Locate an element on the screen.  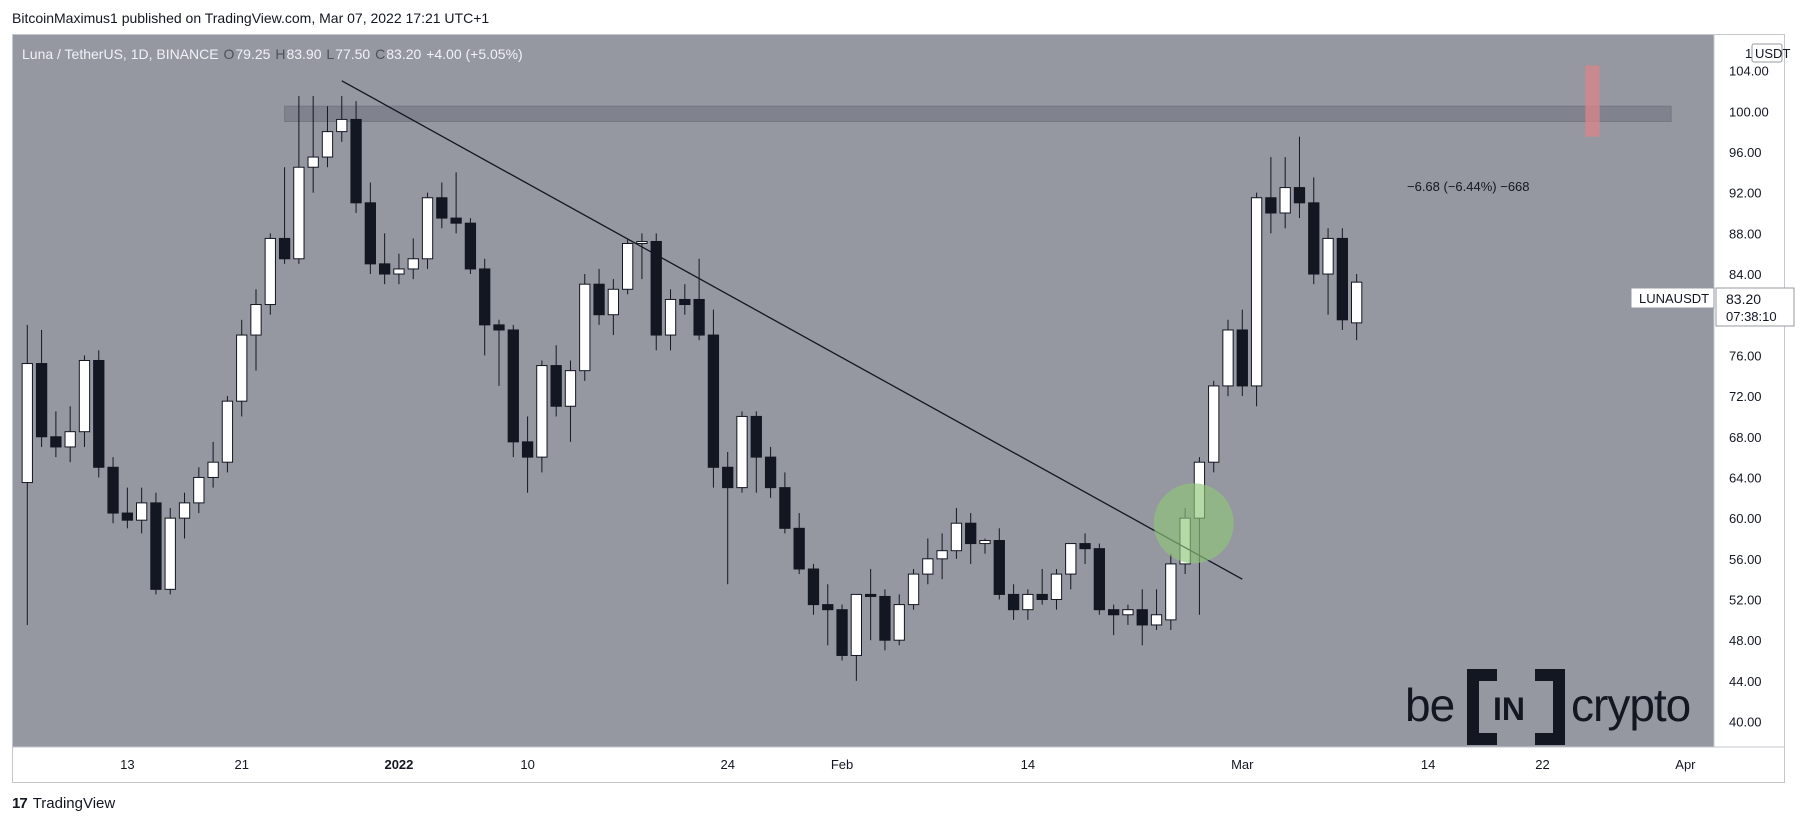
price-axis is located at coordinates (1749, 391).